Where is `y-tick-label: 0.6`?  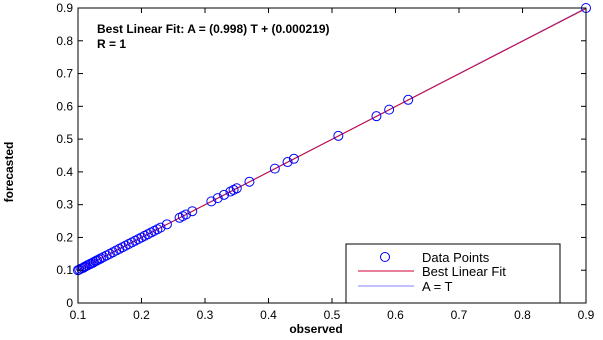 y-tick-label: 0.6 is located at coordinates (64, 106).